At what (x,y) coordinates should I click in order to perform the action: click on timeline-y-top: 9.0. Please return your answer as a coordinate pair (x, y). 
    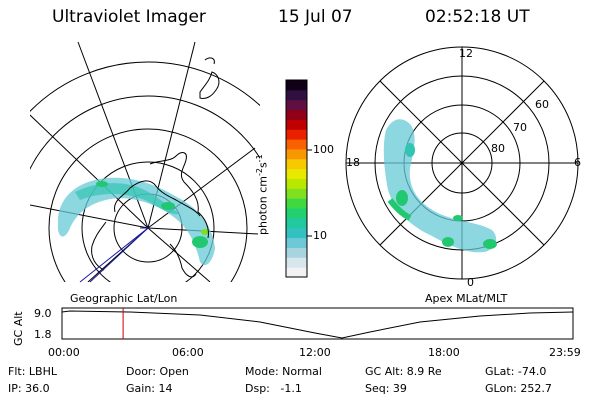
    Looking at the image, I should click on (43, 313).